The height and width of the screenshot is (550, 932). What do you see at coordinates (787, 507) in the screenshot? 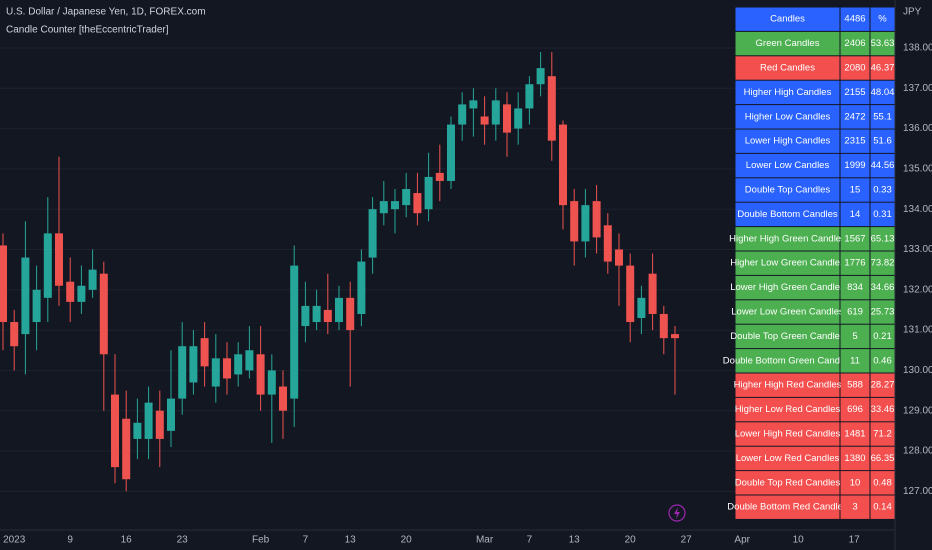
I see `table-cell-text: Double Bottom Red Candles` at bounding box center [787, 507].